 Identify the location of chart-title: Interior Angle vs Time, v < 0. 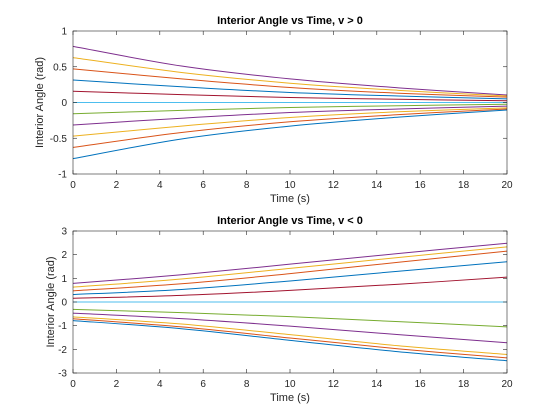
(290, 221).